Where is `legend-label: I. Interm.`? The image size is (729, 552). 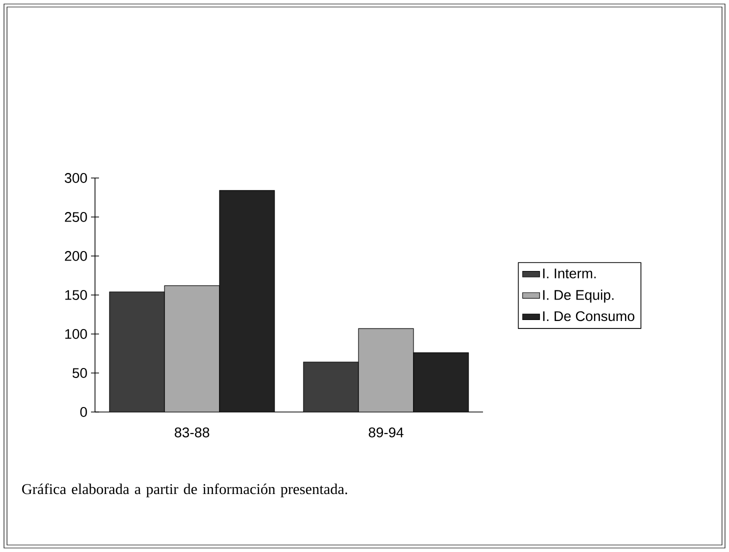
legend-label: I. Interm. is located at coordinates (569, 273).